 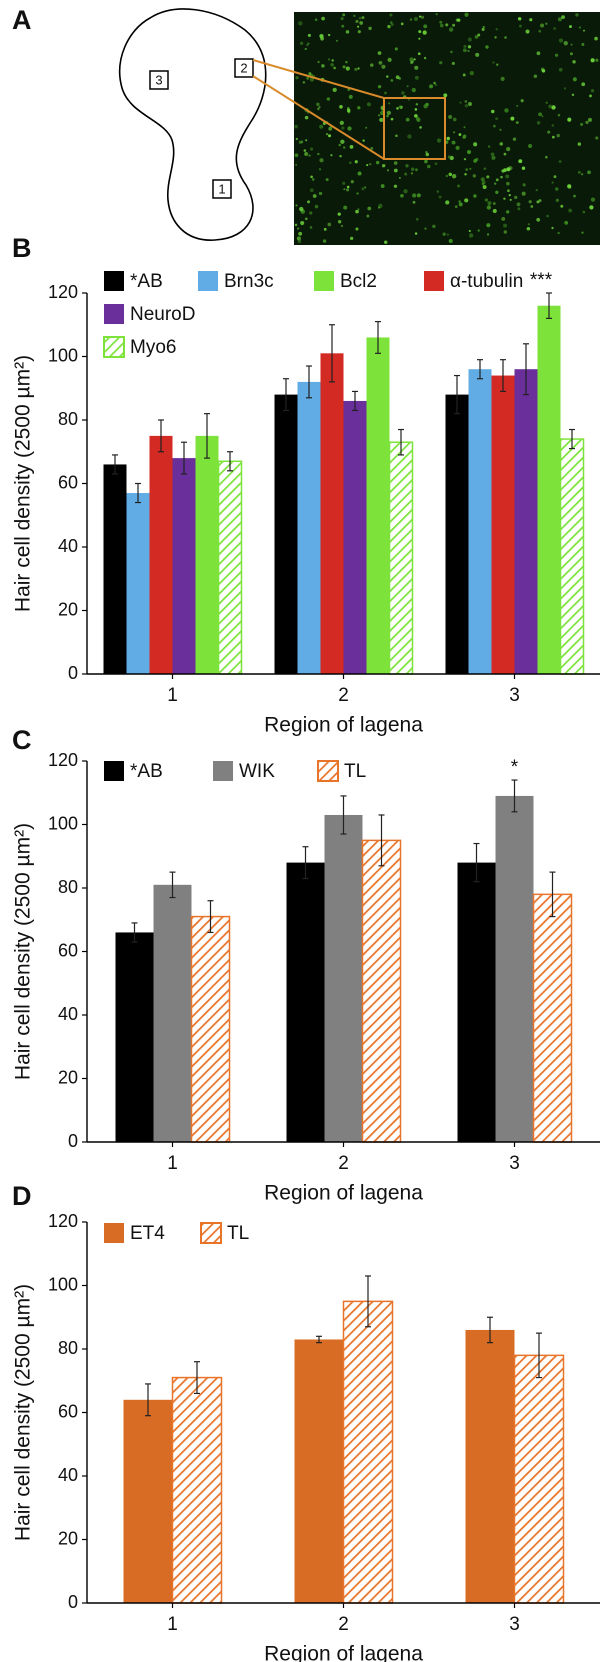 I want to click on panel-label: A, so click(x=22, y=20).